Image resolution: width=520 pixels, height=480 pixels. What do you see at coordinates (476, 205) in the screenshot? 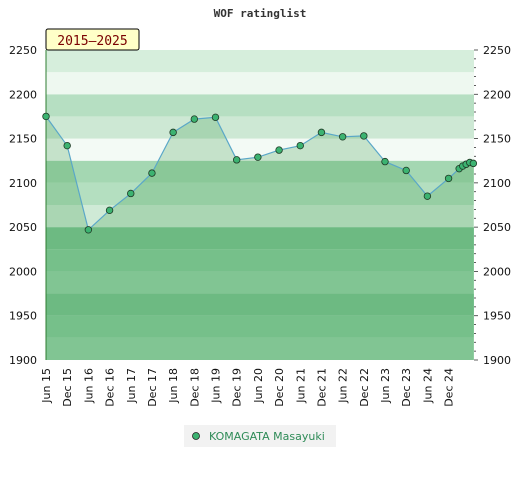
I see `right-minor-ticks` at bounding box center [476, 205].